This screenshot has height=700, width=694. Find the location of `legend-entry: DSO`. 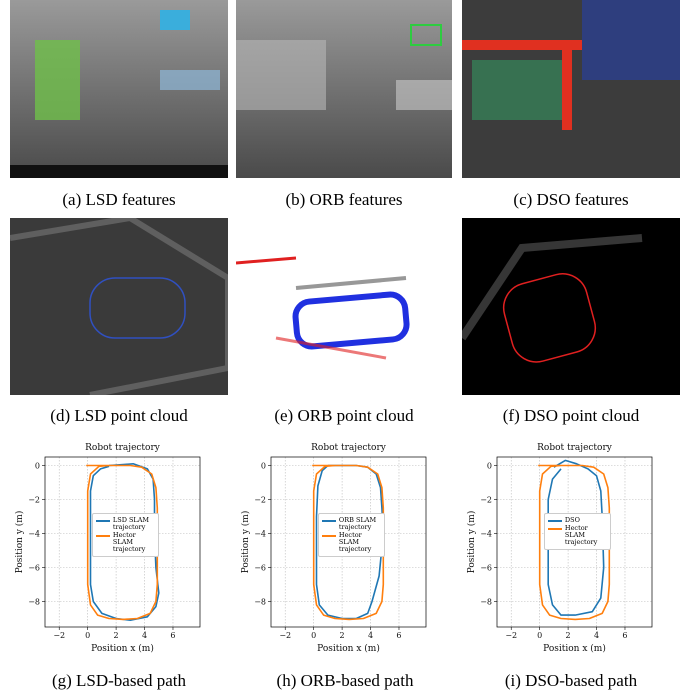

legend-entry: DSO is located at coordinates (577, 520).